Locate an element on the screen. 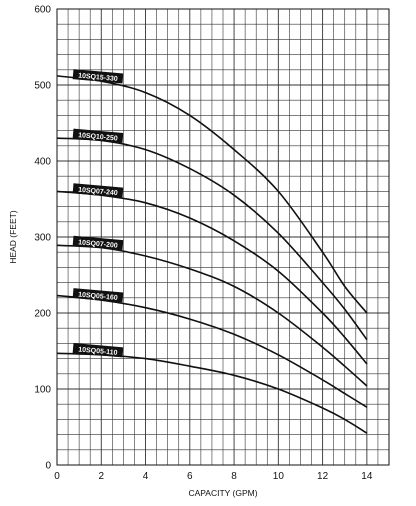  curve-label: 10SQ07-240 is located at coordinates (98, 190).